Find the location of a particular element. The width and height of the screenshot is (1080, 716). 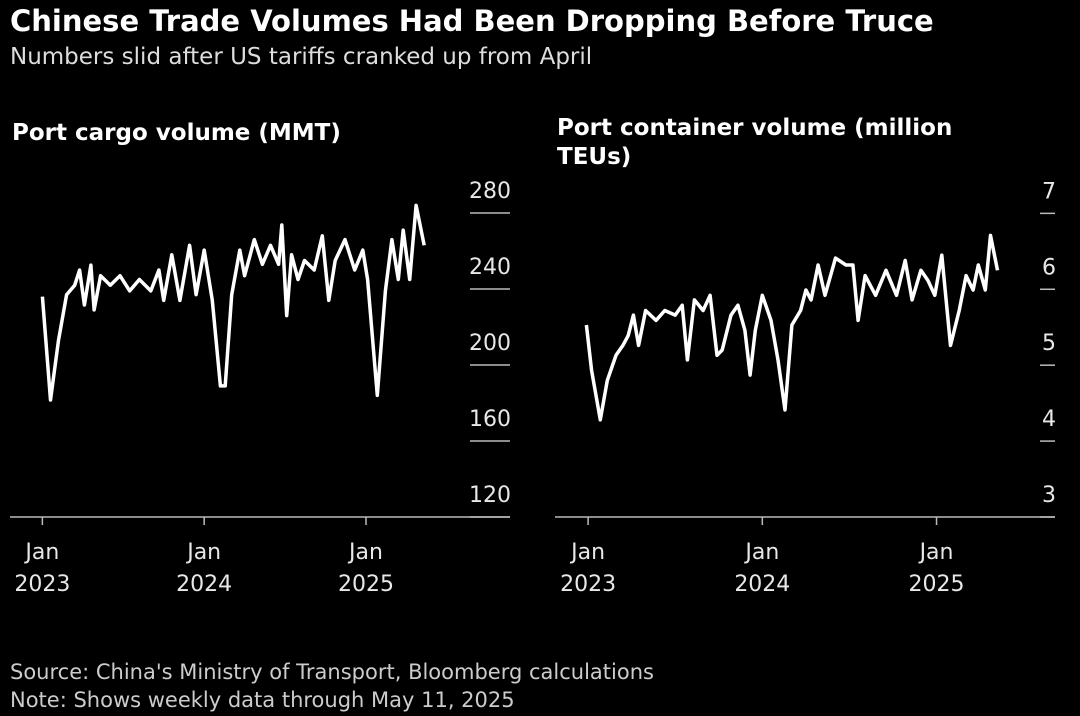

y-tick-label: 3 is located at coordinates (1049, 495).